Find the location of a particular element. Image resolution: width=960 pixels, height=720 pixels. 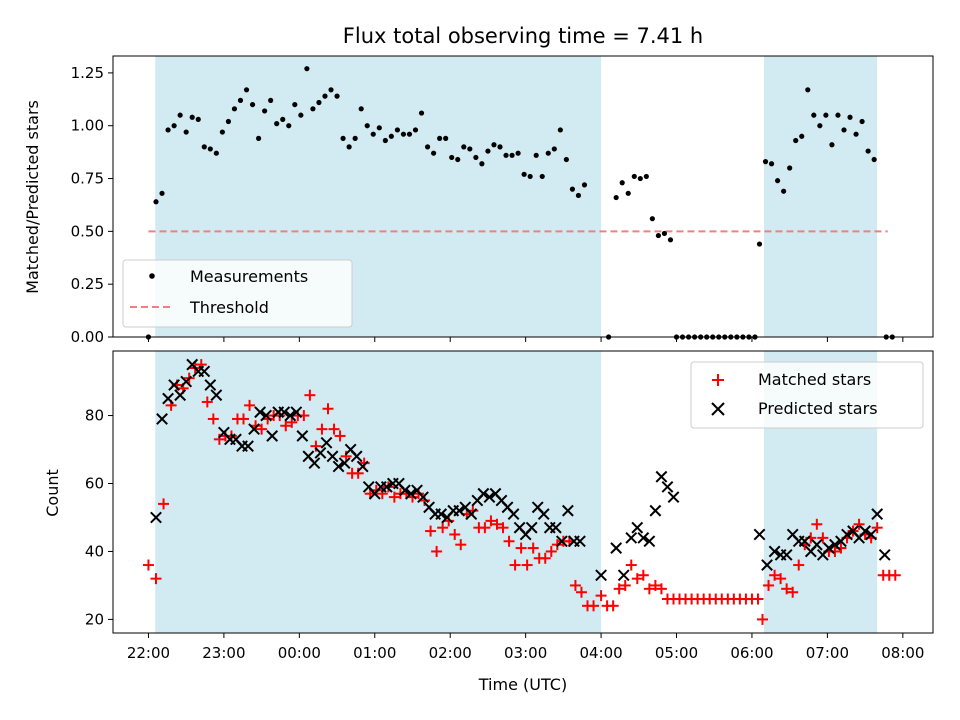

ratio-y-tick-label: 0.75 is located at coordinates (87, 179).